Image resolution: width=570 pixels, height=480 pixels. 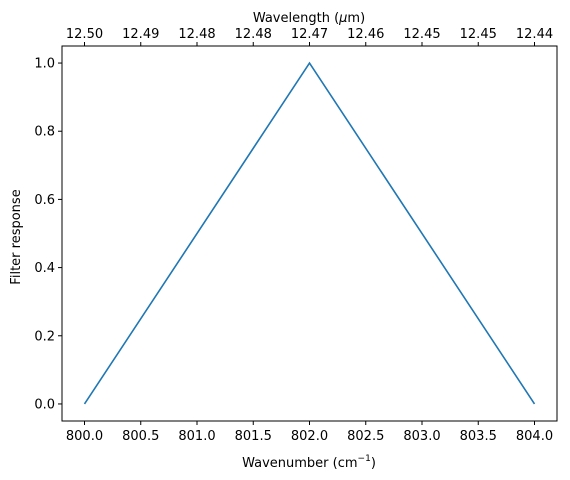 What do you see at coordinates (534, 34) in the screenshot?
I see `top-tick-label: 12.44` at bounding box center [534, 34].